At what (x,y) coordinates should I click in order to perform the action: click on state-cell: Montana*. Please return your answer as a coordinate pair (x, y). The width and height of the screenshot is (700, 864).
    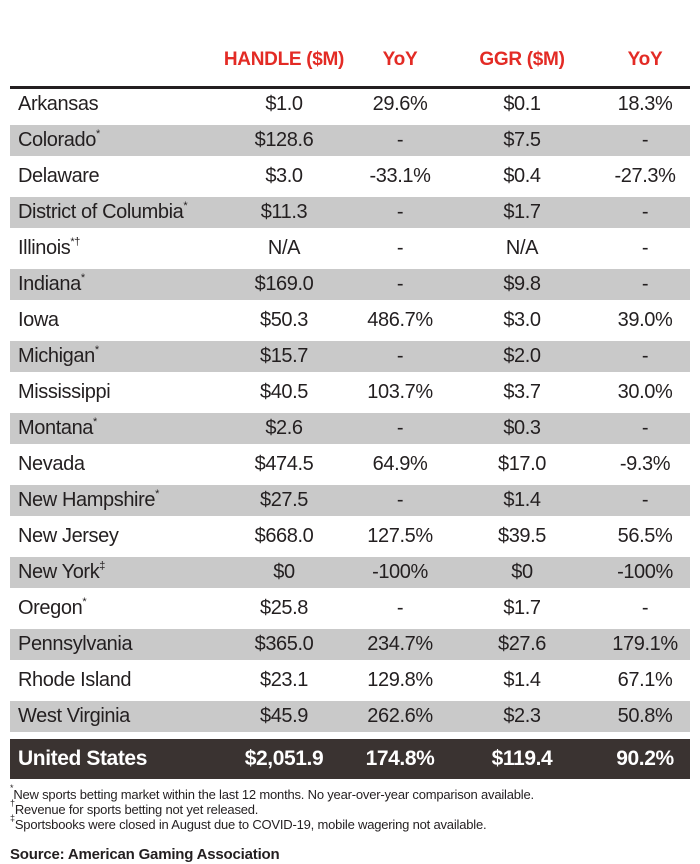
    Looking at the image, I should click on (57, 427).